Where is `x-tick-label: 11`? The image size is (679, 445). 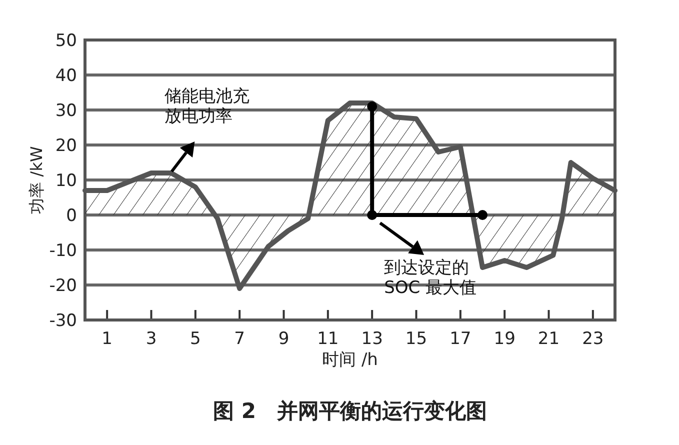 x-tick-label: 11 is located at coordinates (328, 339).